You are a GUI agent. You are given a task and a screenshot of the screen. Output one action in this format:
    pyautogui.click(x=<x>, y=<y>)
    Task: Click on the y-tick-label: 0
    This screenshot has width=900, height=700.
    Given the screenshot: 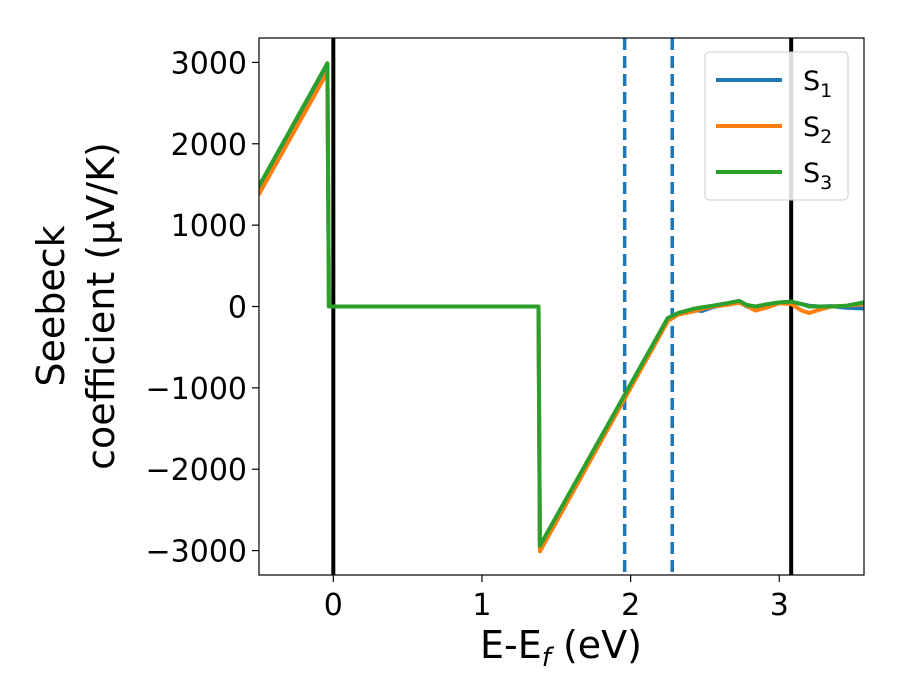 What is the action you would take?
    pyautogui.click(x=237, y=308)
    